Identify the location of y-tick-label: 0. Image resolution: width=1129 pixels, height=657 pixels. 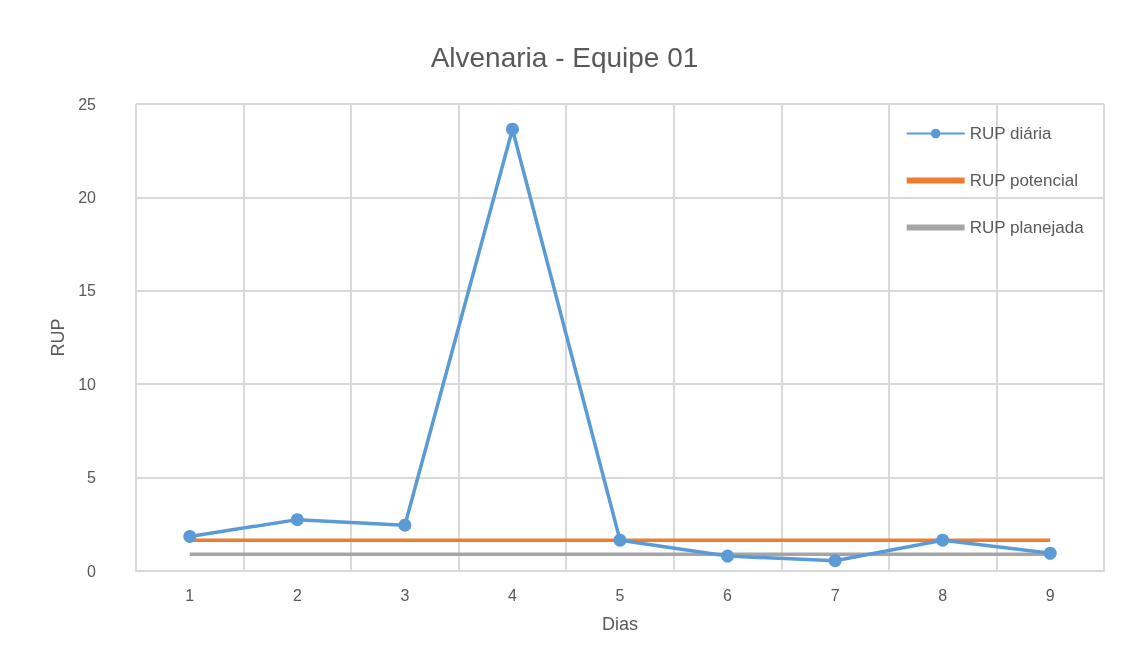
(92, 571).